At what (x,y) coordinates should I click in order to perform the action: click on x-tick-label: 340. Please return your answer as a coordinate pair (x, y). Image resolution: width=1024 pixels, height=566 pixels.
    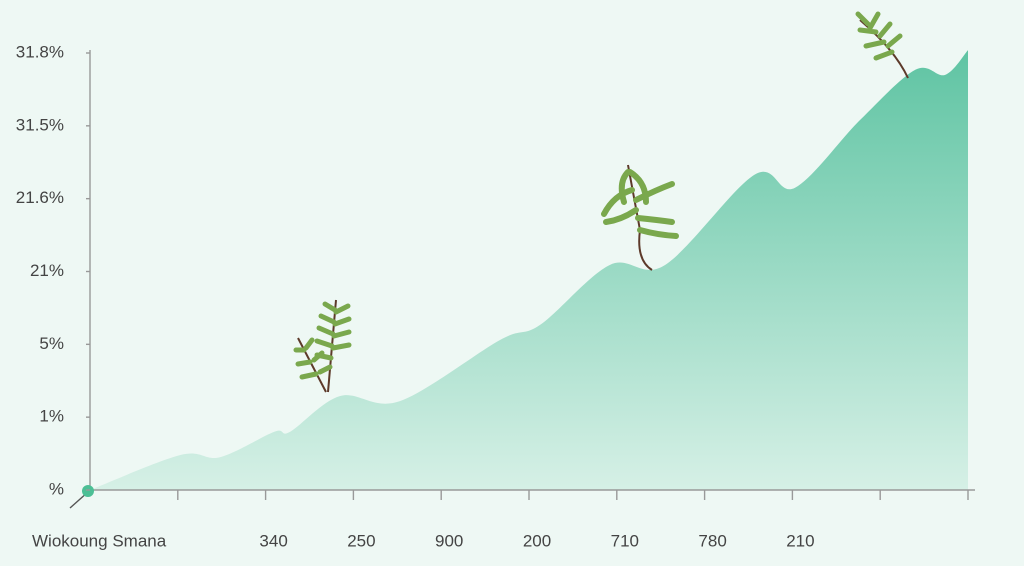
    Looking at the image, I should click on (273, 540).